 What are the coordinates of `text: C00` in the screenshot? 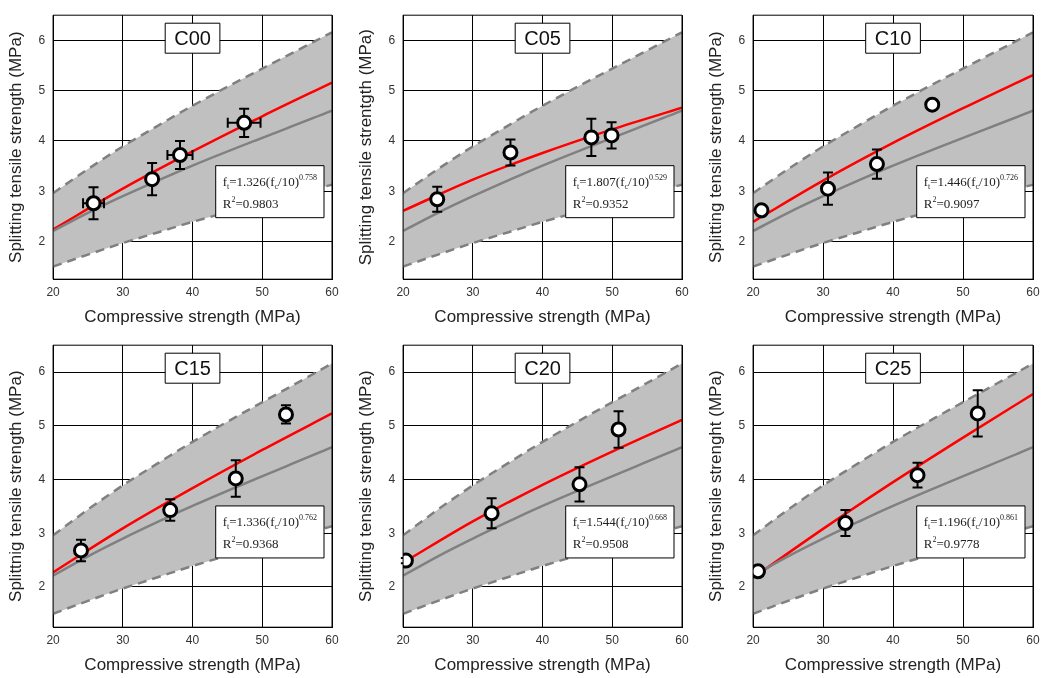 It's located at (192, 37).